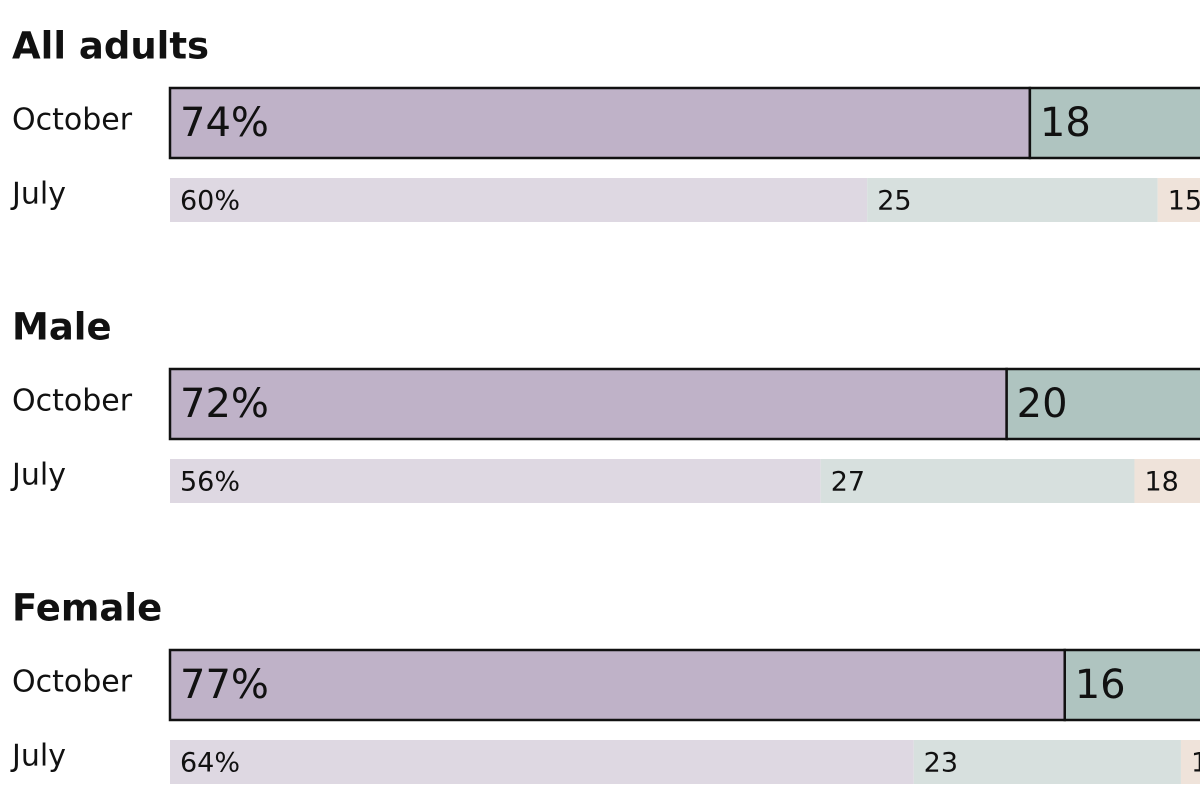 This screenshot has width=1200, height=800. I want to click on group-title: Female, so click(87, 608).